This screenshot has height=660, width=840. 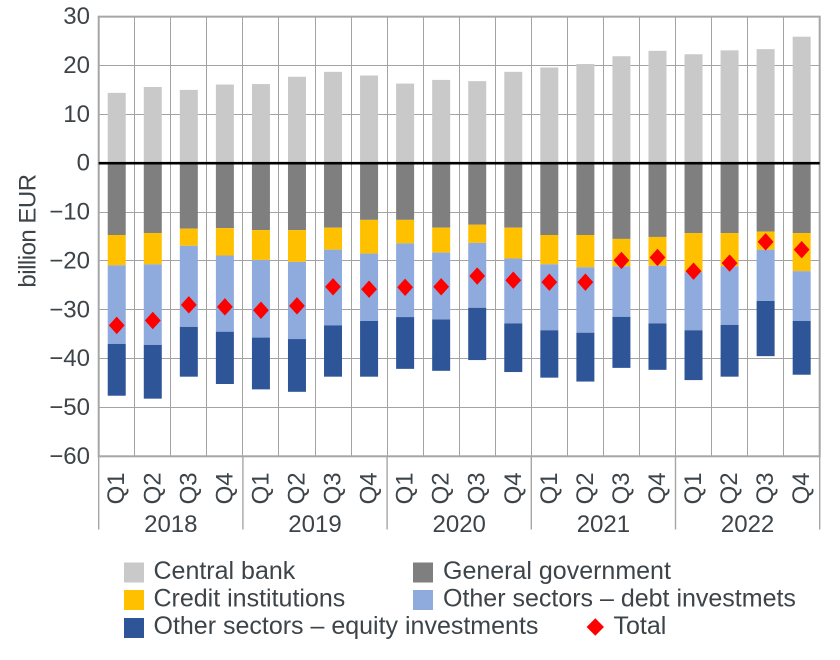 I want to click on svg-text: 30, so click(x=76, y=16).